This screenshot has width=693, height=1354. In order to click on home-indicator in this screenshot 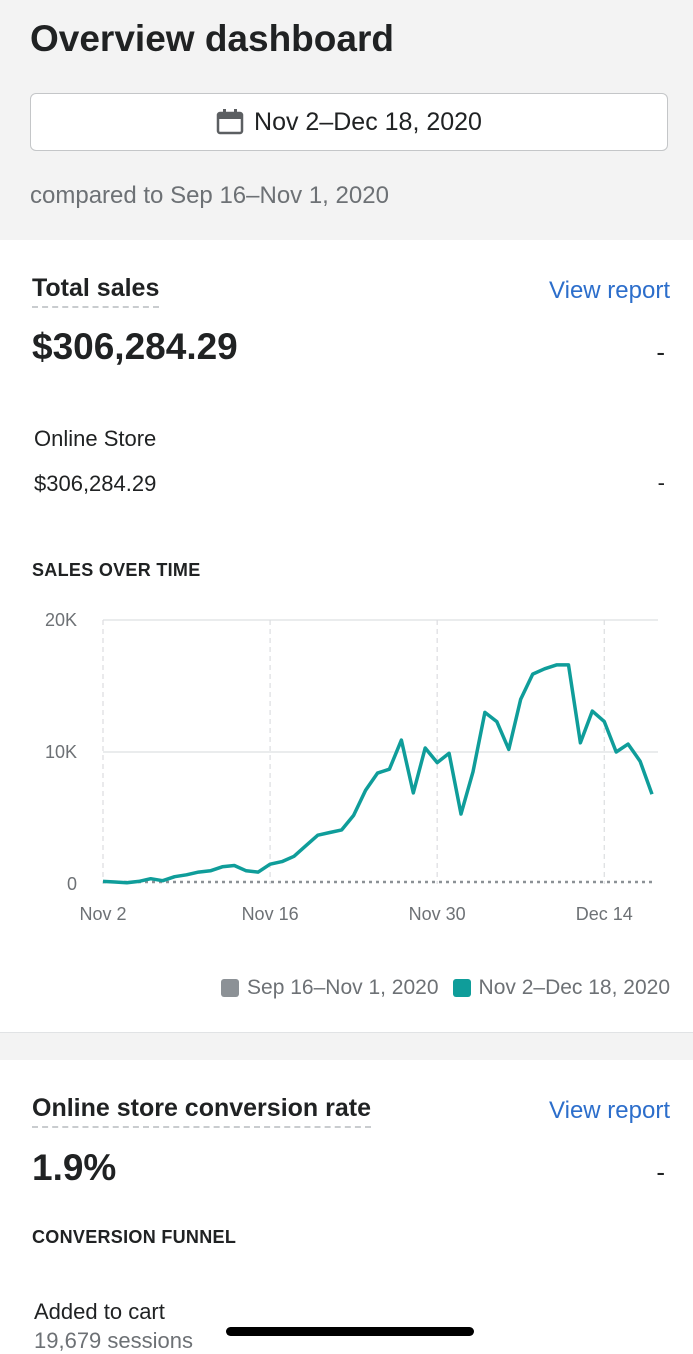, I will do `click(350, 1331)`.